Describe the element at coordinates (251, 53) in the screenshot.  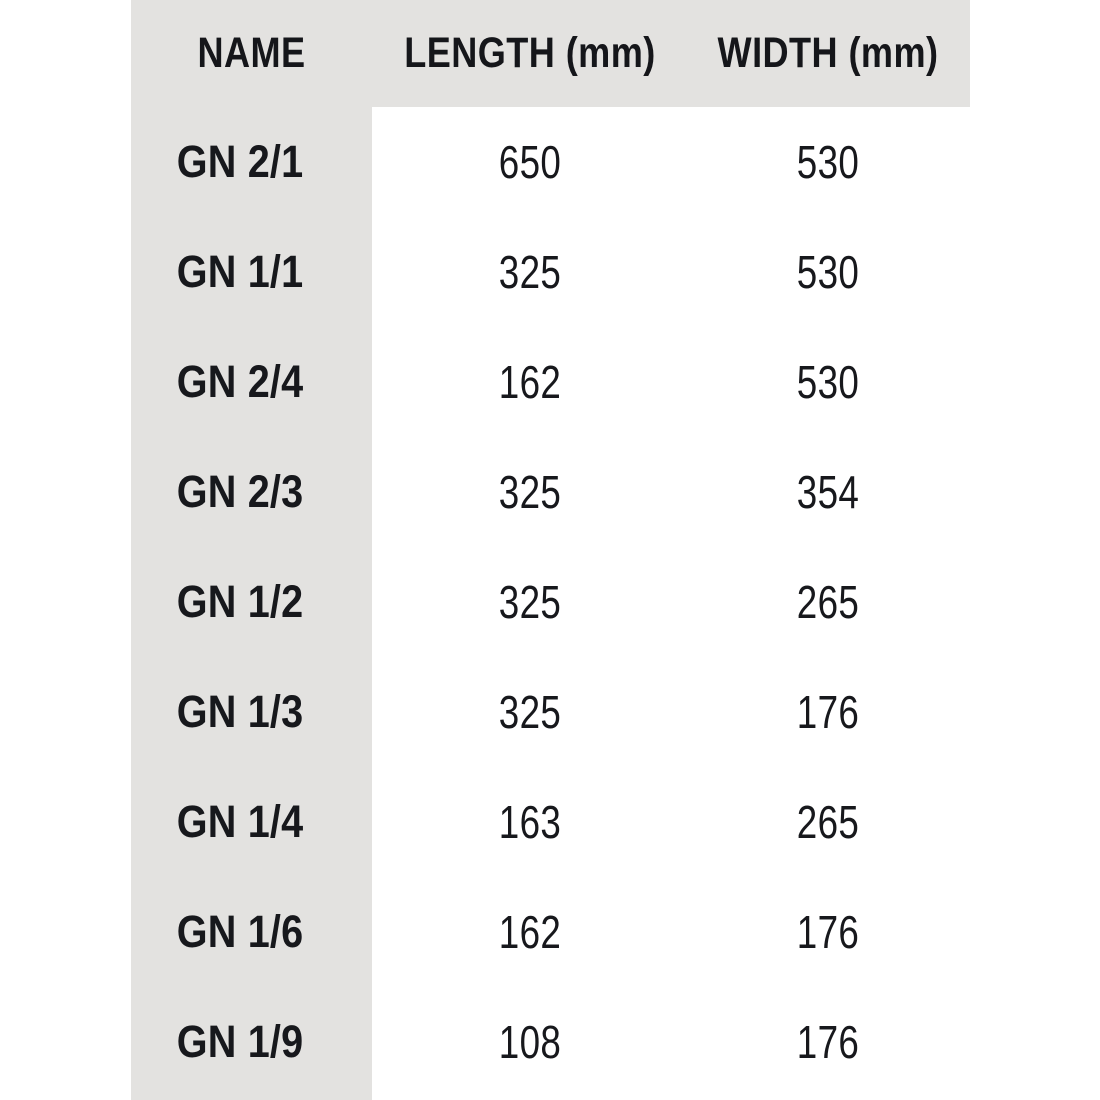
I see `column-header-name: NAME` at that location.